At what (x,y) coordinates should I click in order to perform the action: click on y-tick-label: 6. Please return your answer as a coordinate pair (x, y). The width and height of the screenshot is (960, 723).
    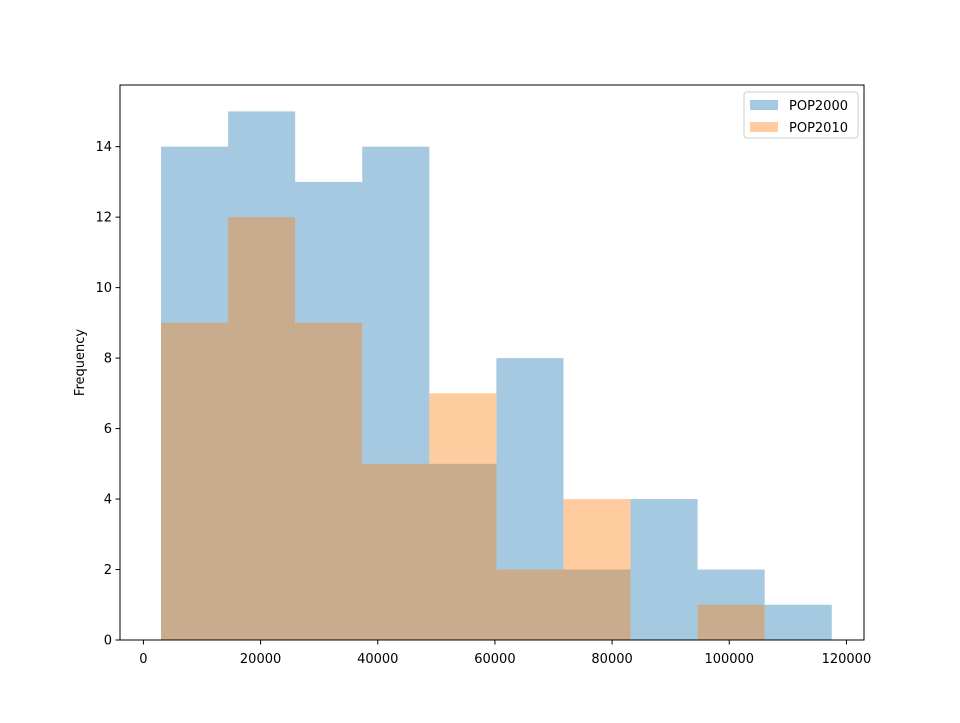
    Looking at the image, I should click on (108, 429).